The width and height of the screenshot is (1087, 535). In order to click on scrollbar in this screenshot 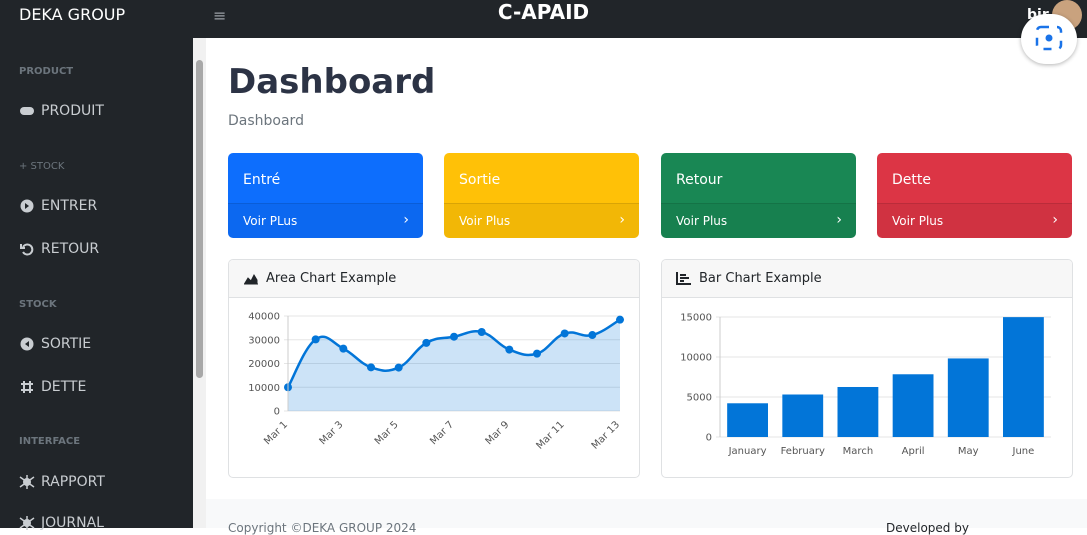, I will do `click(199, 283)`.